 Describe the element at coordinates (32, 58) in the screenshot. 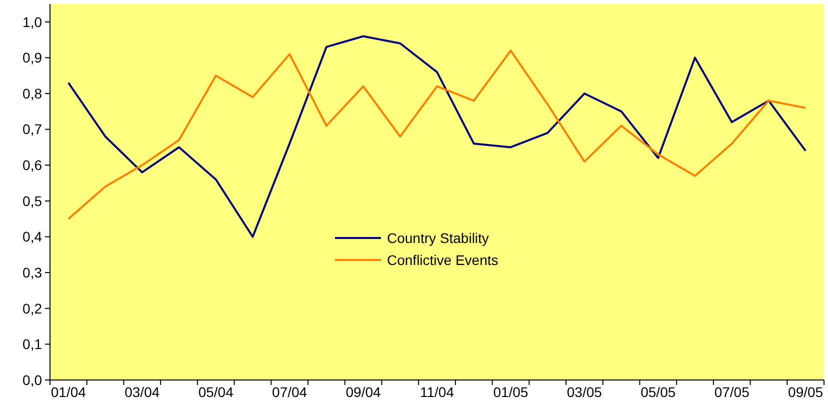

I see `y-tick-label: 0,9` at that location.